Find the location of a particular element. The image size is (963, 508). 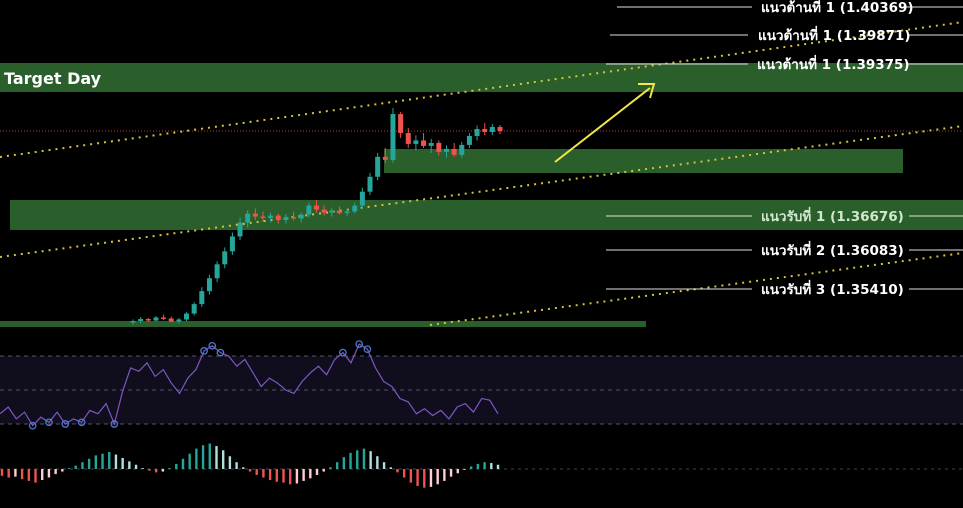

mid-zone is located at coordinates (643, 161).